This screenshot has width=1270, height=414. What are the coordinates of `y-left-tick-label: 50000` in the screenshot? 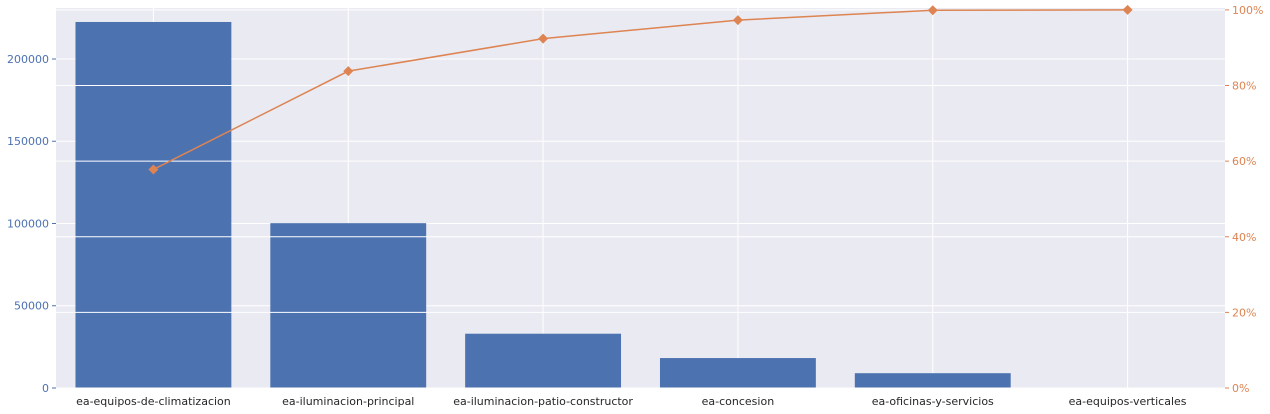 It's located at (31, 306).